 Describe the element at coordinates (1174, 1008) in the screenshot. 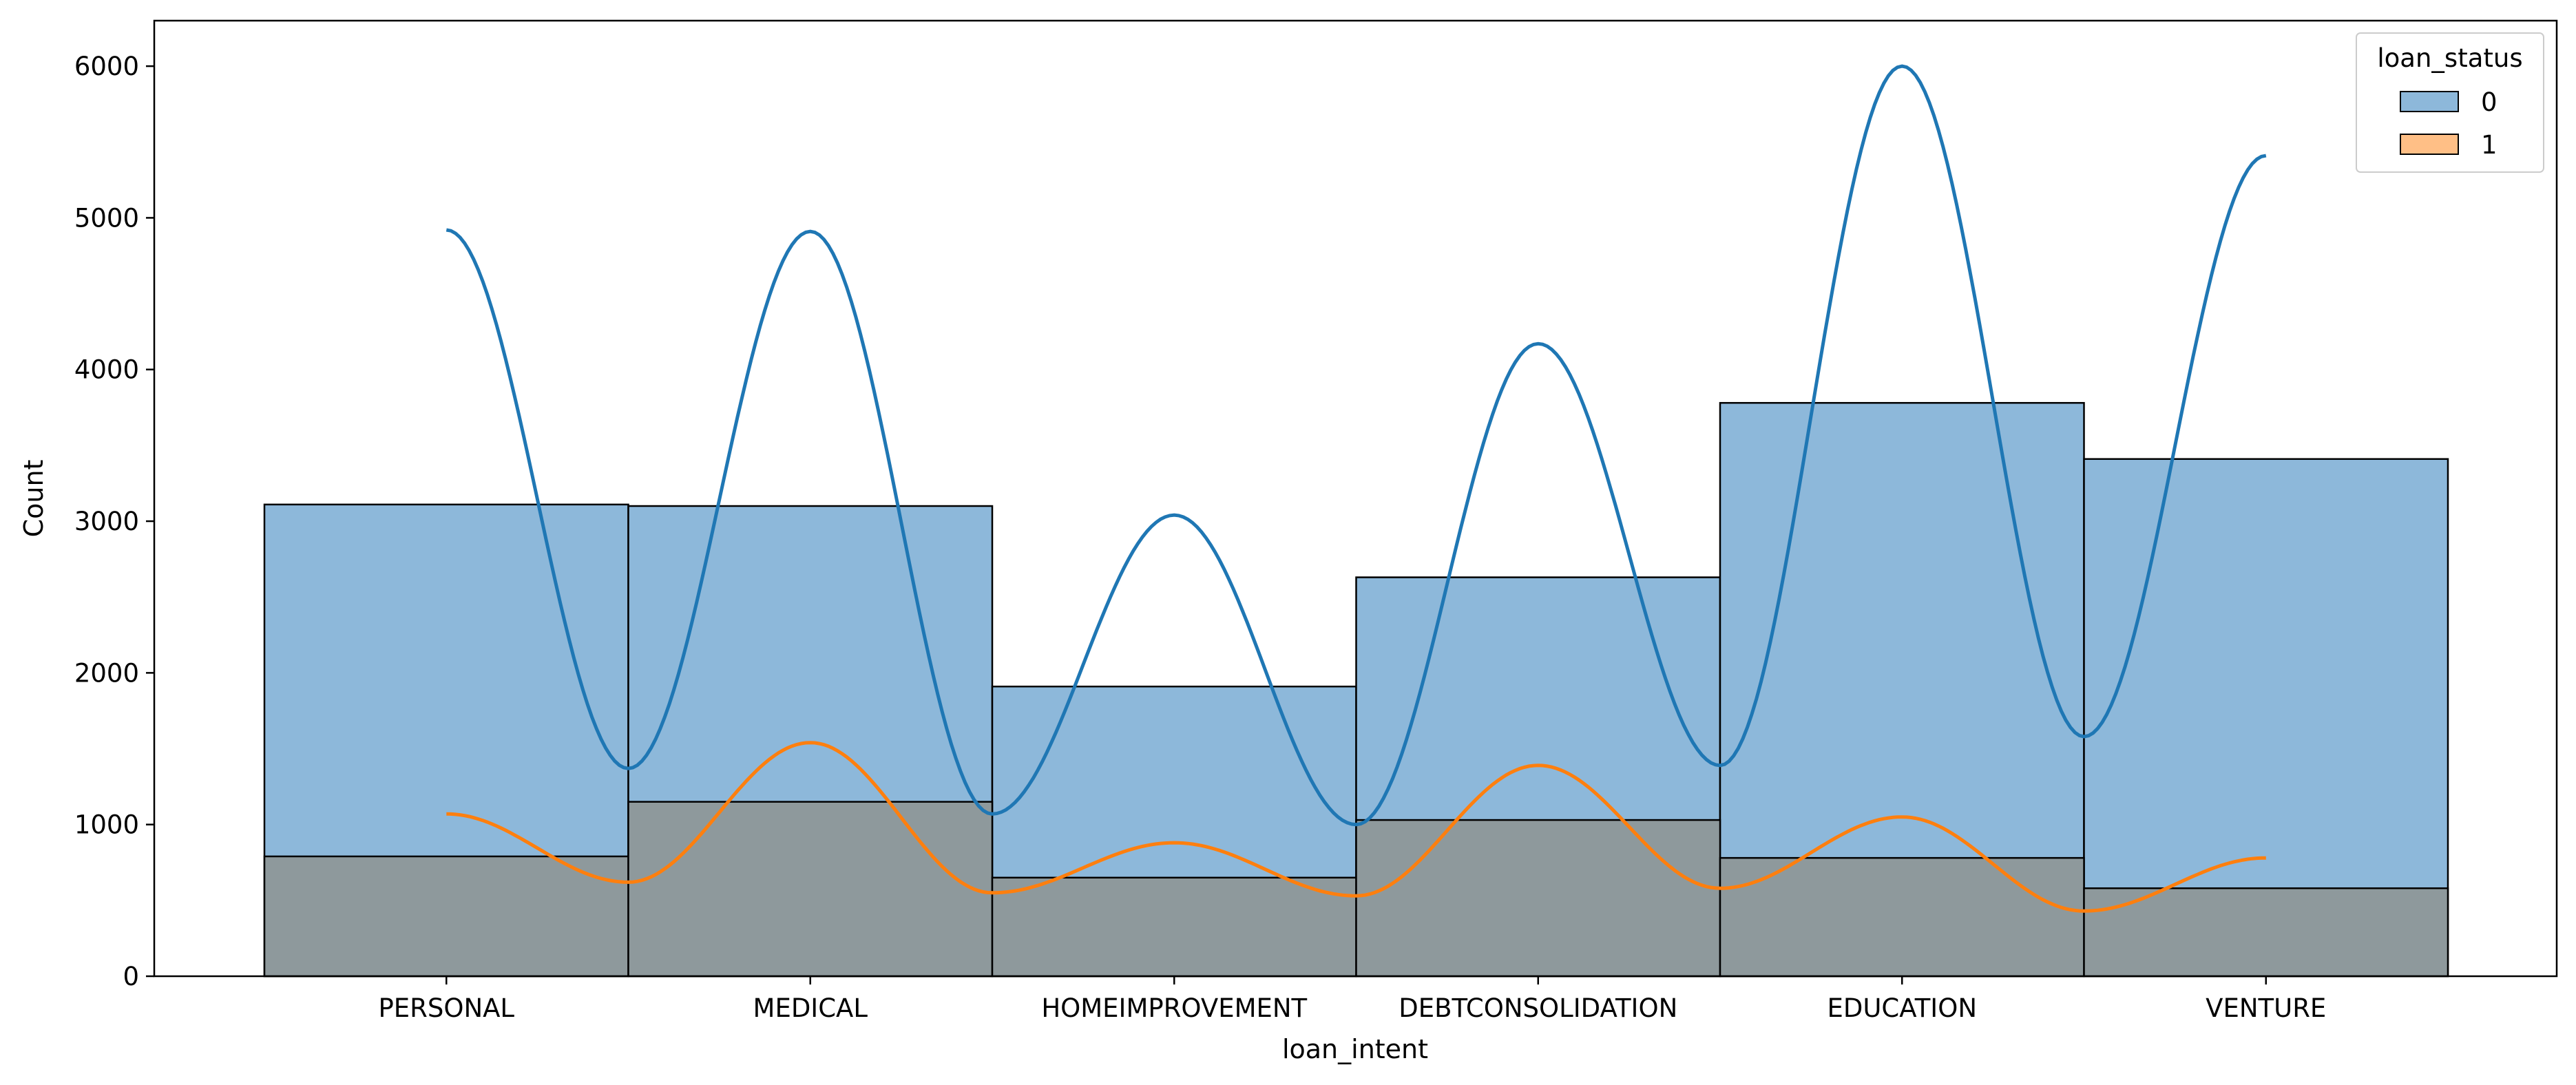

I see `x-tick-label-homeimprovement: HOMEIMPROVEMENT` at that location.